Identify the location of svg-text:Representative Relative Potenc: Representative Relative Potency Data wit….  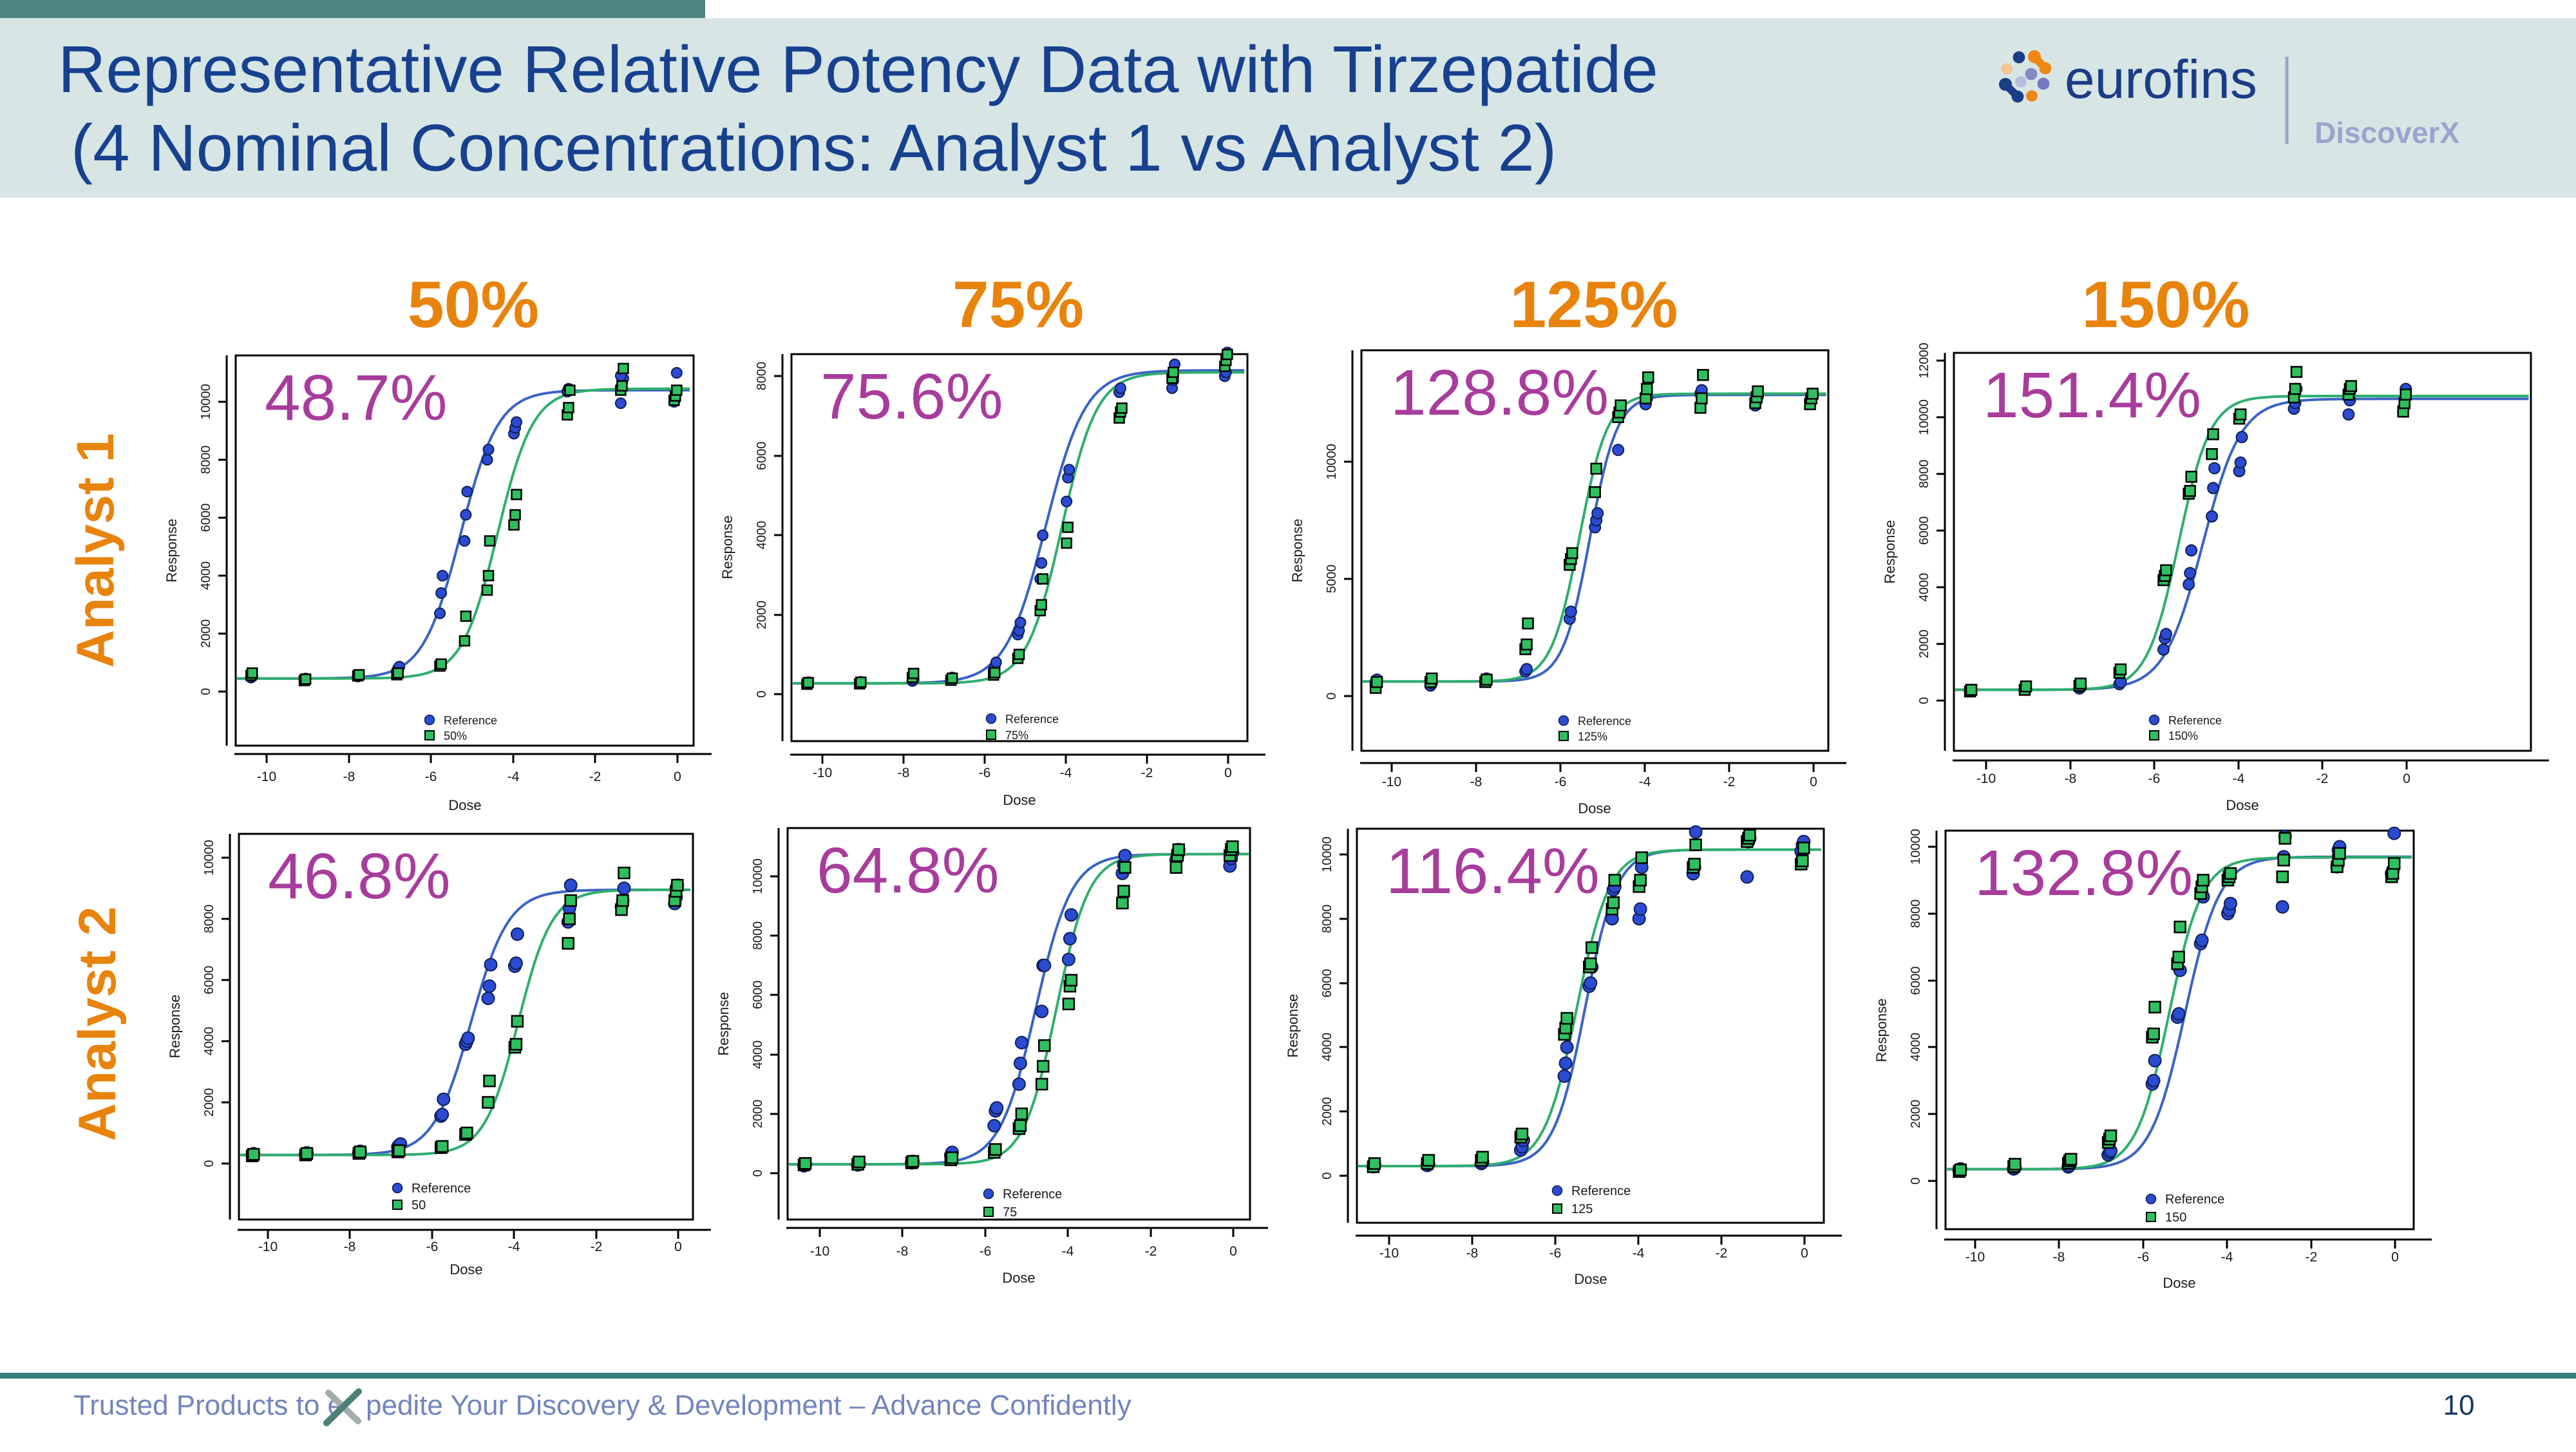
(858, 69).